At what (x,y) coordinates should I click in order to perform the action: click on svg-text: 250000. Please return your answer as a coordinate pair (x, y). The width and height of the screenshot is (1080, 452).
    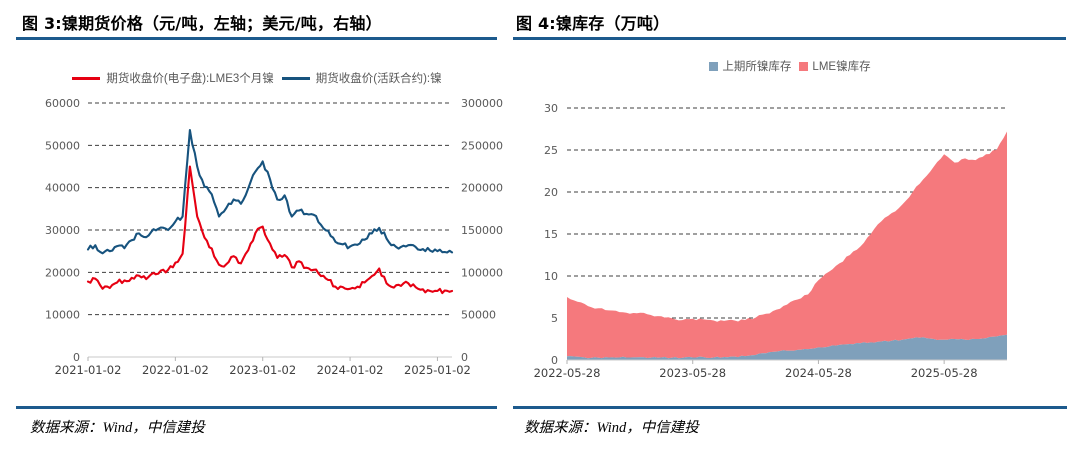
    Looking at the image, I should click on (482, 145).